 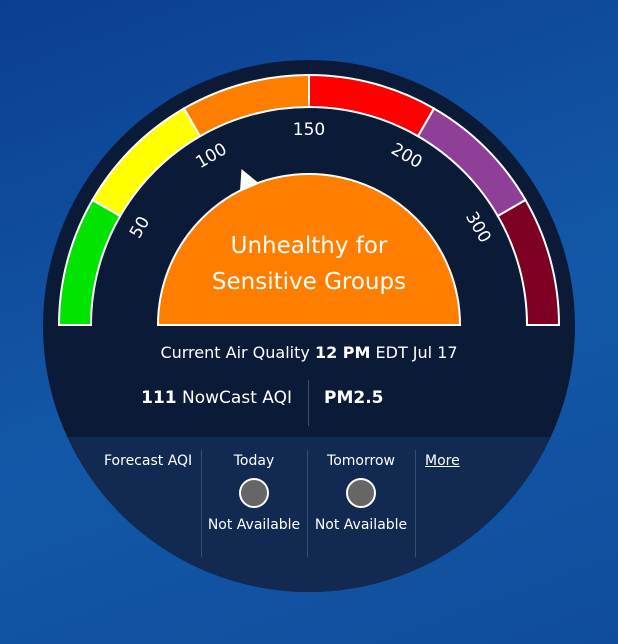 What do you see at coordinates (478, 227) in the screenshot?
I see `tick-label: 300` at bounding box center [478, 227].